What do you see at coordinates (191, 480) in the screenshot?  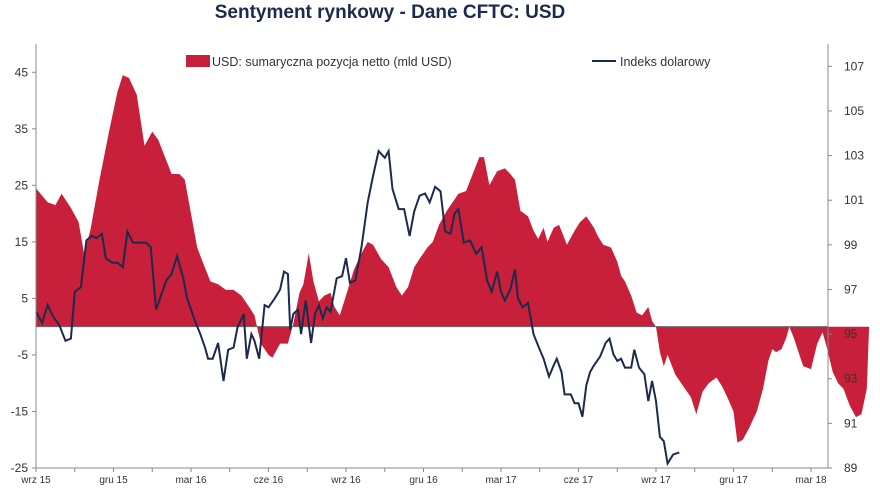 I see `x-tick-label: mar 16` at bounding box center [191, 480].